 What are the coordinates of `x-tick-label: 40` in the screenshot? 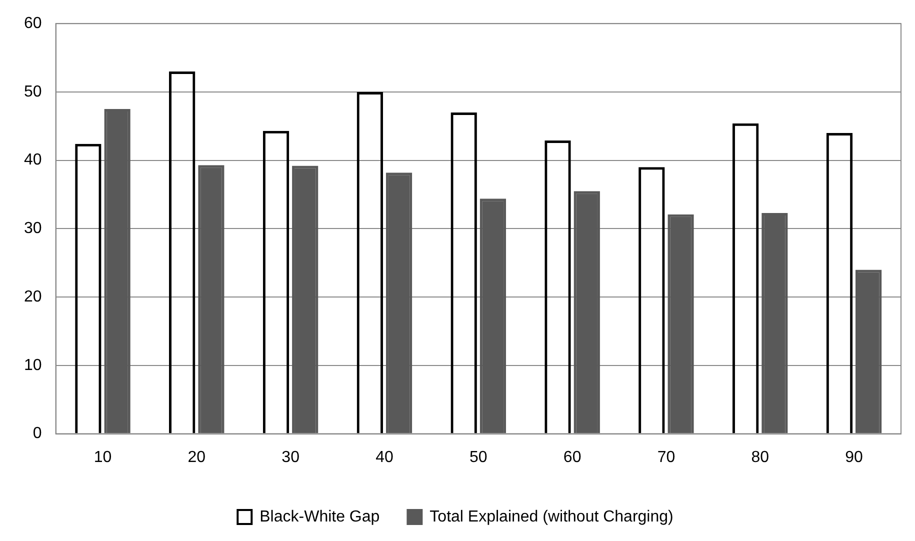 It's located at (385, 457).